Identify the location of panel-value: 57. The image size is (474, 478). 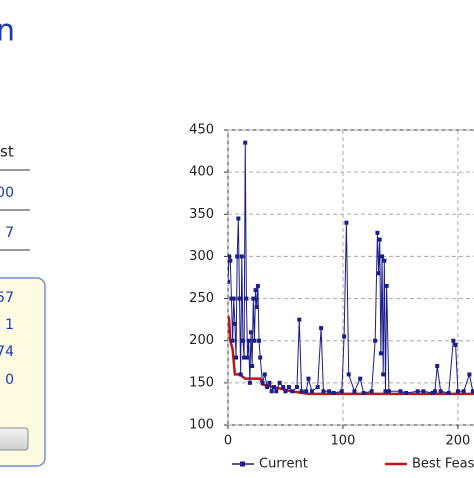
(7, 298).